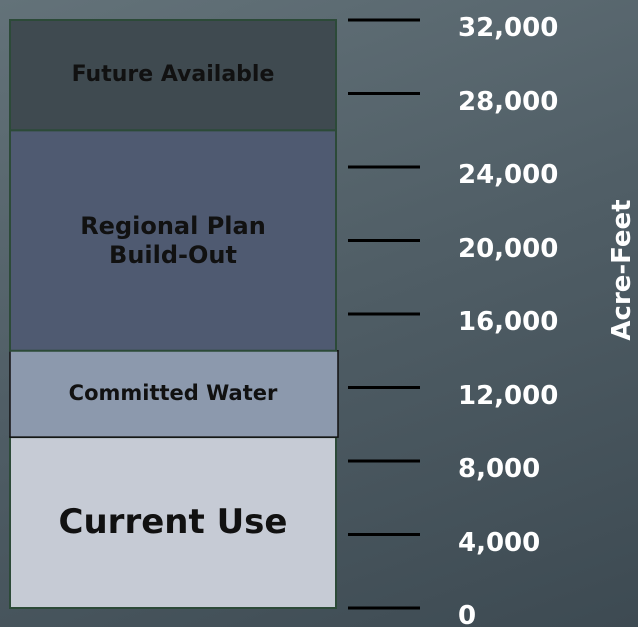 This screenshot has width=638, height=631. Describe the element at coordinates (508, 101) in the screenshot. I see `y-tick-label: 28,000` at that location.